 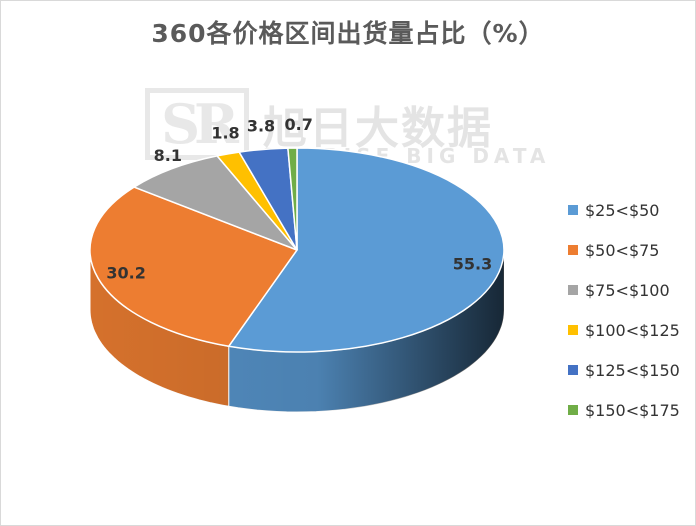 I want to click on legend-label: $100<$125, so click(x=632, y=330).